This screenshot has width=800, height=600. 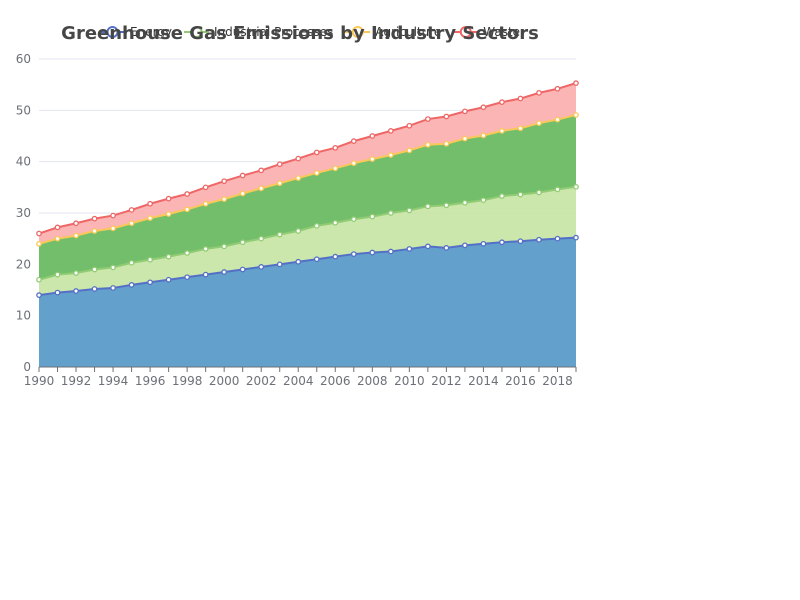 I want to click on legend-item-agriculture: Agriculture, so click(x=393, y=32).